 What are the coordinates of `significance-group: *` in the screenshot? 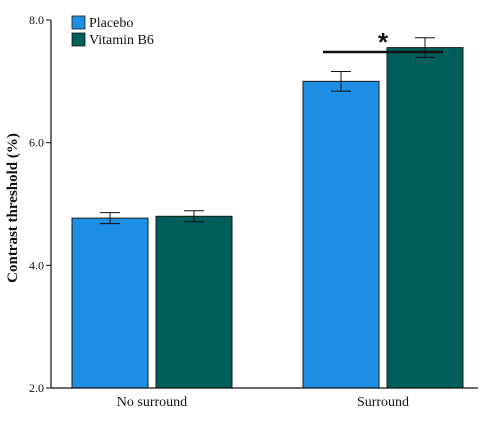 It's located at (383, 42).